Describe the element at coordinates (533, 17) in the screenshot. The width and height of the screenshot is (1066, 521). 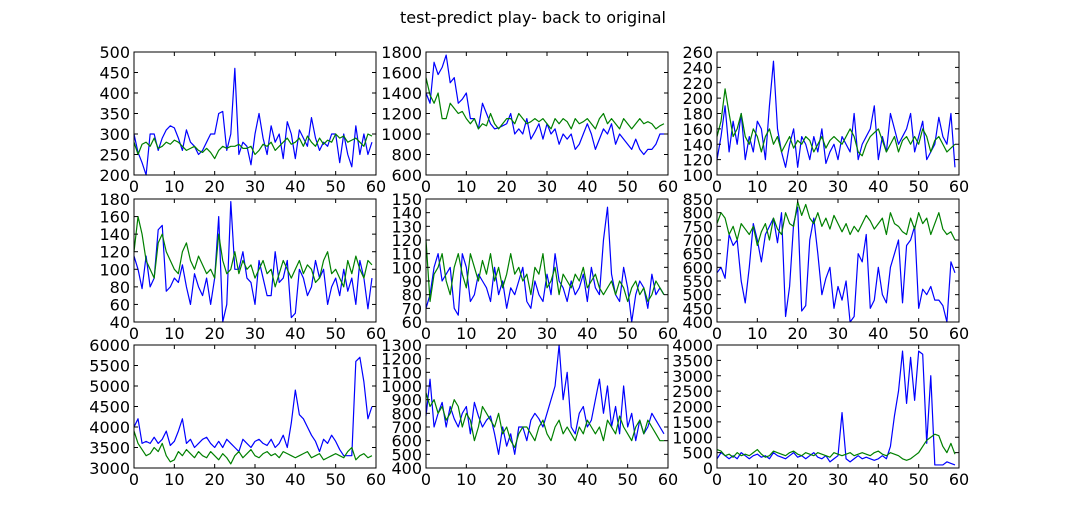
I see `figure-title: test-predict play- back to original` at that location.